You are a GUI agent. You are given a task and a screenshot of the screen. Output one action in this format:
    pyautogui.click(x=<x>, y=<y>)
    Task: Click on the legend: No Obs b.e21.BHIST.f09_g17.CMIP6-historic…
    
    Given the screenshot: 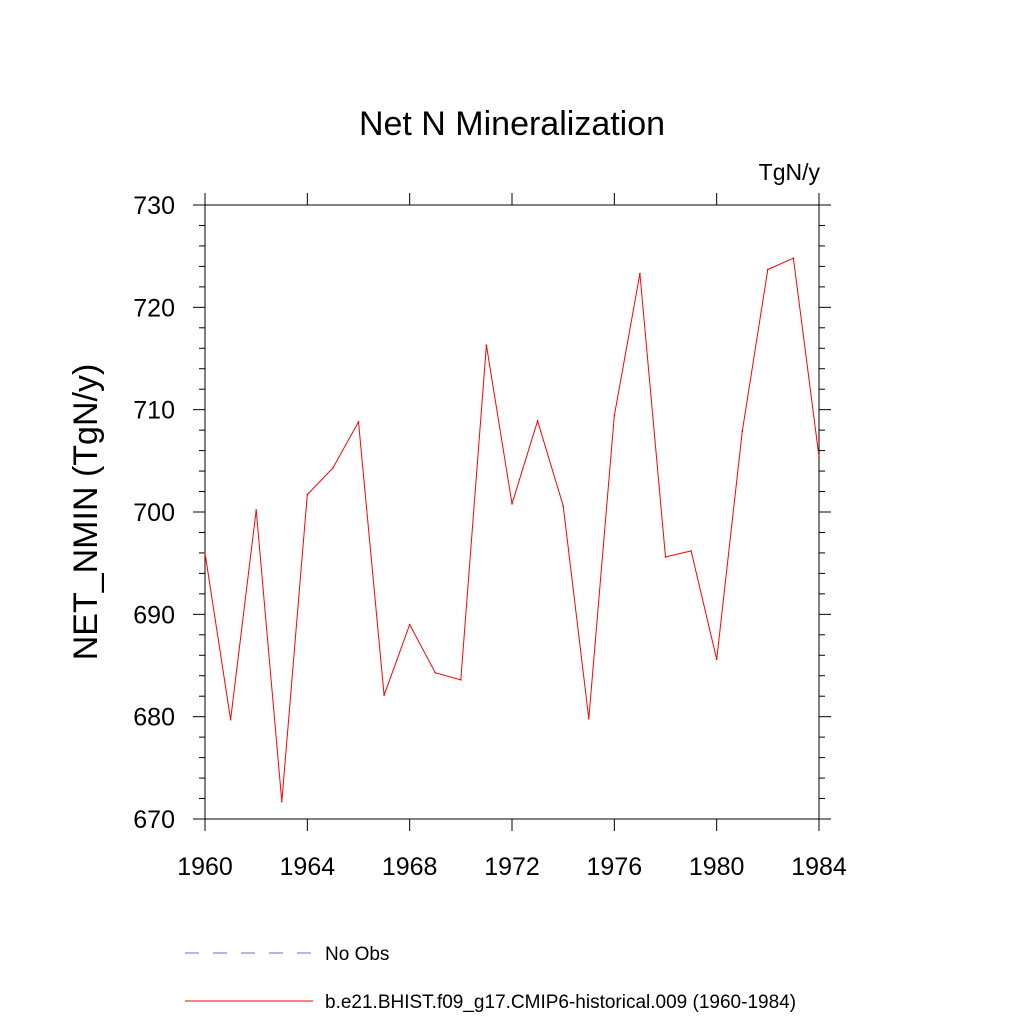 What is the action you would take?
    pyautogui.click(x=490, y=978)
    